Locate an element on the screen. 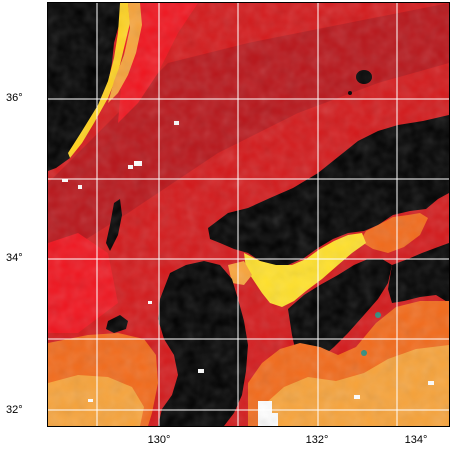  lon-label-132: 132° is located at coordinates (317, 440).